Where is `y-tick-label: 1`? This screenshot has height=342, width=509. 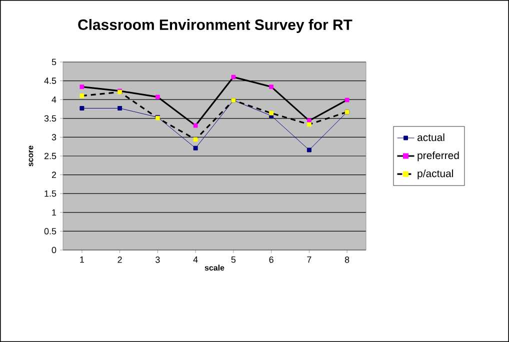
y-tick-label: 1 is located at coordinates (54, 212).